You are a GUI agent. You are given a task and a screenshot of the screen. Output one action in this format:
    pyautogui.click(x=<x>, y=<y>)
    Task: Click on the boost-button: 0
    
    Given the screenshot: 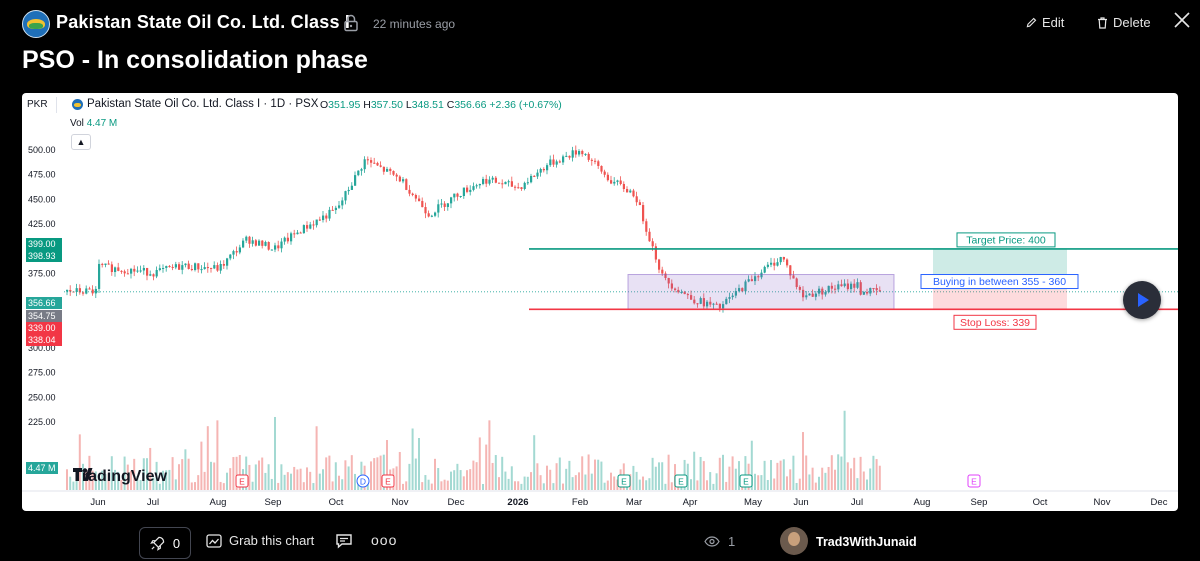 What is the action you would take?
    pyautogui.click(x=165, y=543)
    